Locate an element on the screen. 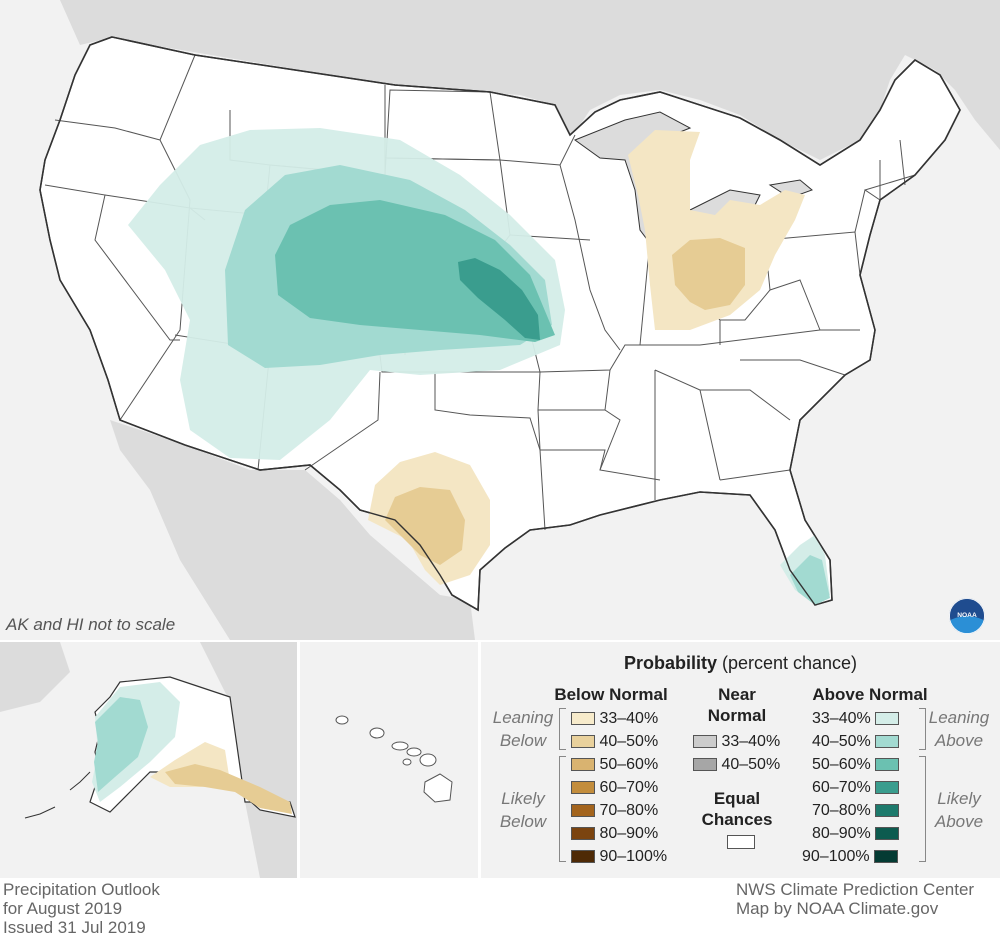 The image size is (1000, 938). above-label-3: 50–60% is located at coordinates (841, 764).